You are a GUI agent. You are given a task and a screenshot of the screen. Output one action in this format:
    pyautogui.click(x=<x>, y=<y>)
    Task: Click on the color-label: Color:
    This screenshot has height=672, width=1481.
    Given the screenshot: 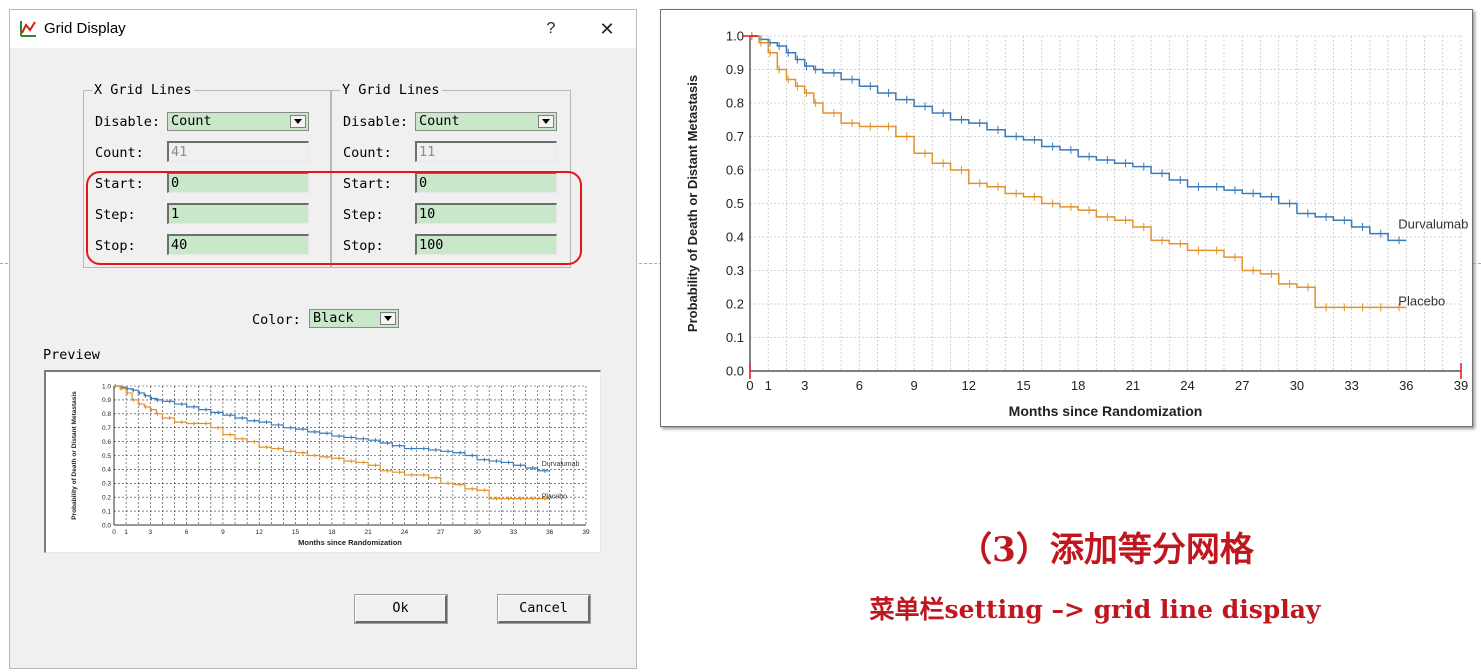 What is the action you would take?
    pyautogui.click(x=276, y=320)
    